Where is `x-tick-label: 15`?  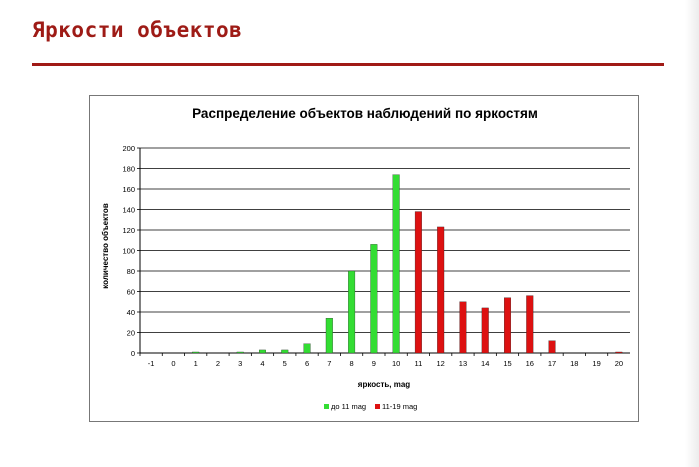 x-tick-label: 15 is located at coordinates (507, 363).